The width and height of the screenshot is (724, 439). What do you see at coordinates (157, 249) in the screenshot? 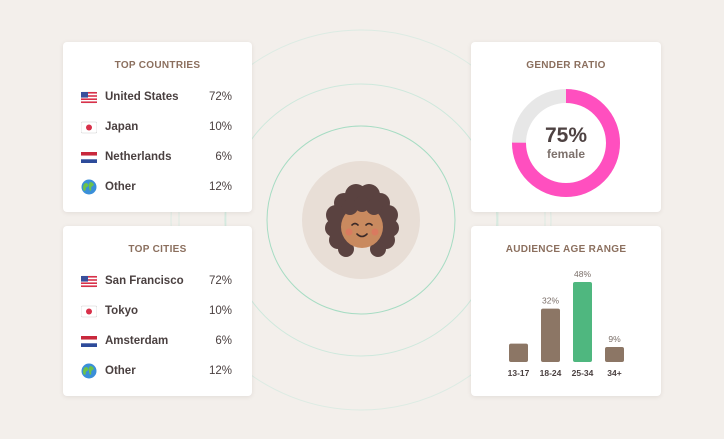
I see `top-cities-title: TOP CITIES` at bounding box center [157, 249].